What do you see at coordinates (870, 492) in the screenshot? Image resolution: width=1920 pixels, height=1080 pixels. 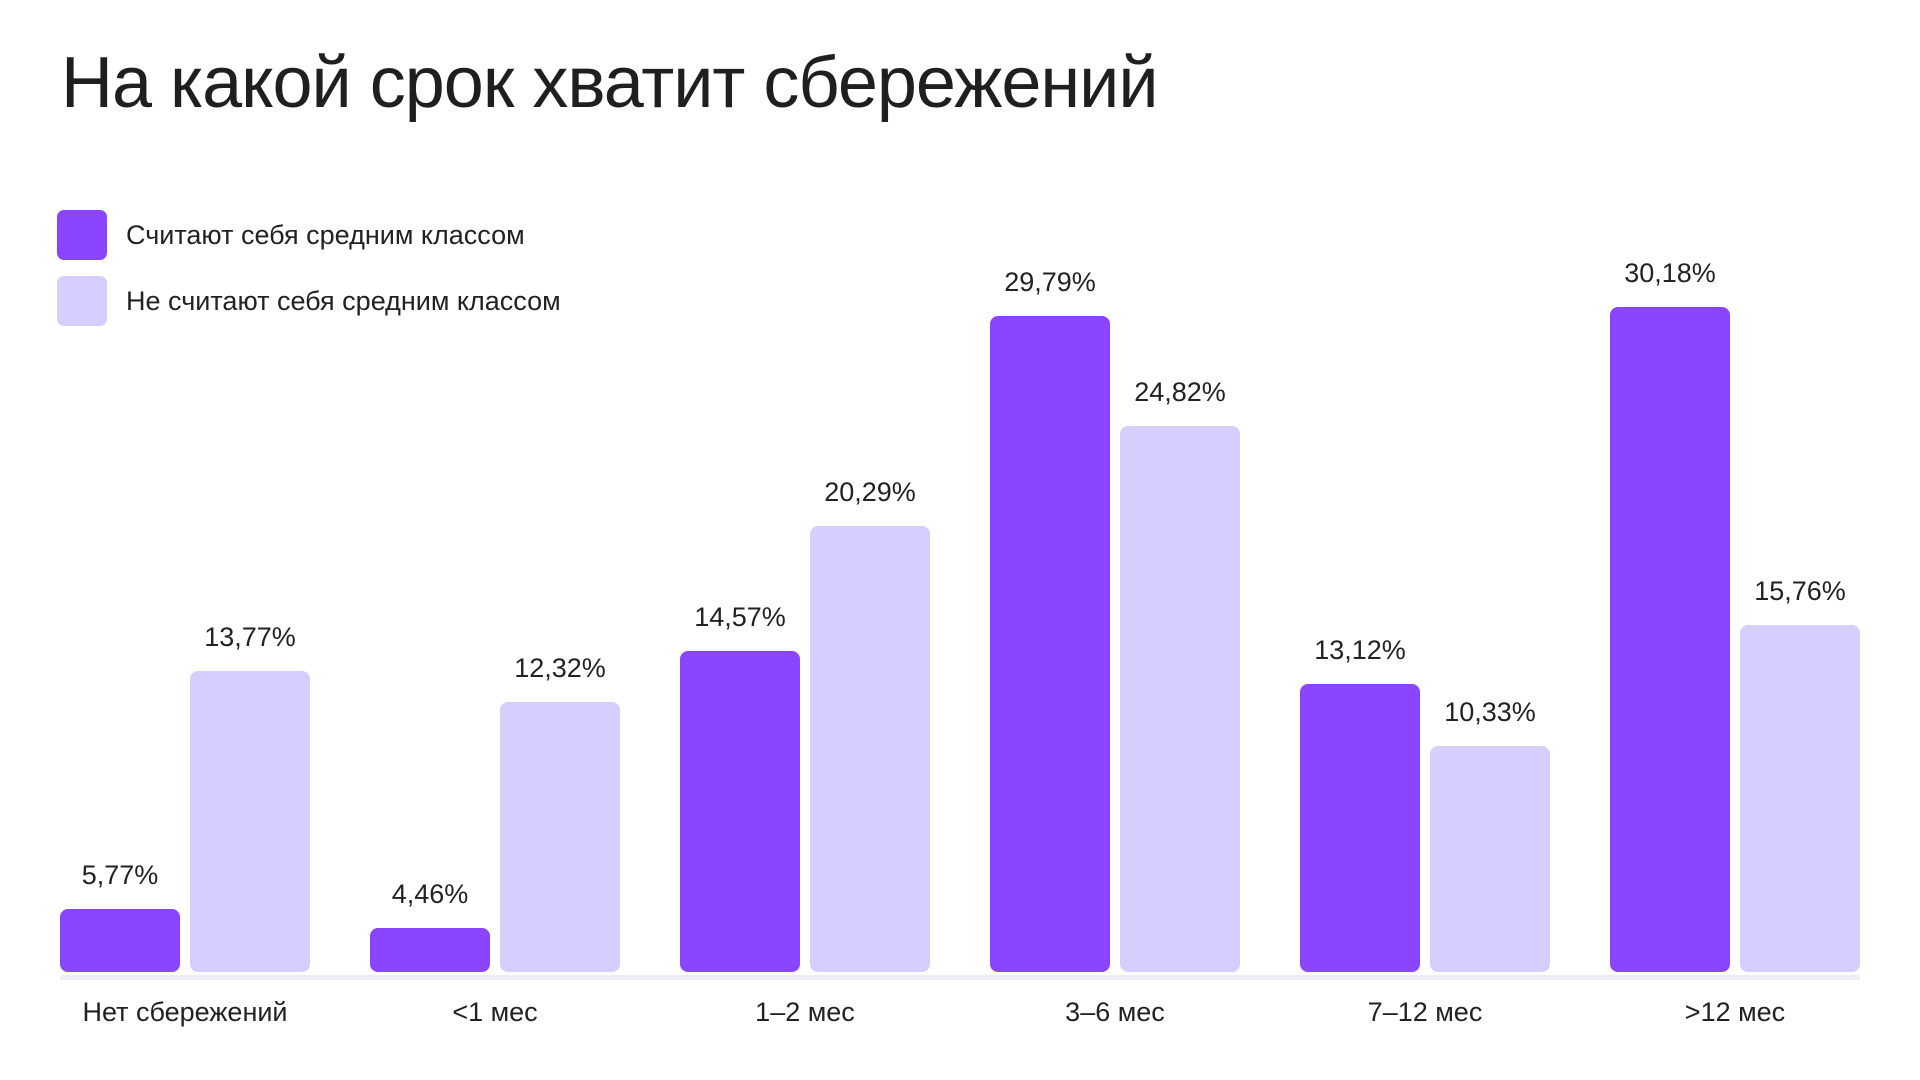 I see `value-label: 20,29%` at bounding box center [870, 492].